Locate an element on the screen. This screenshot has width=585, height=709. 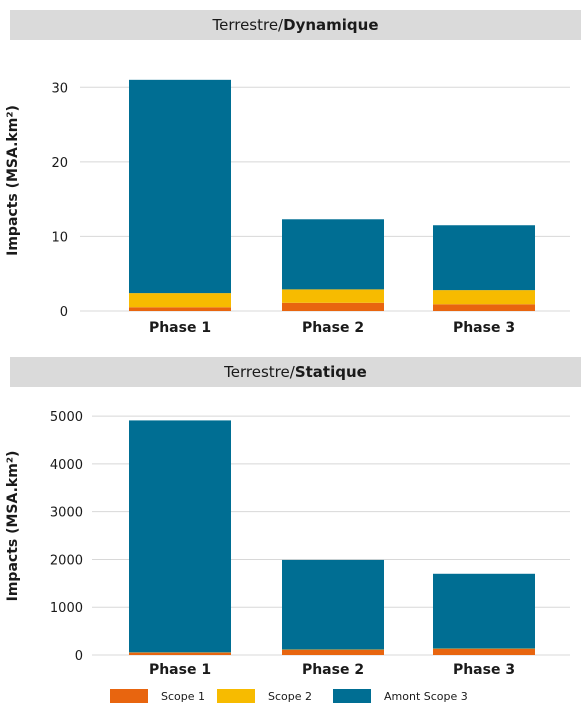
legend: Scope 1 Scope 2 Amont Scope 3 is located at coordinates (292, 697).